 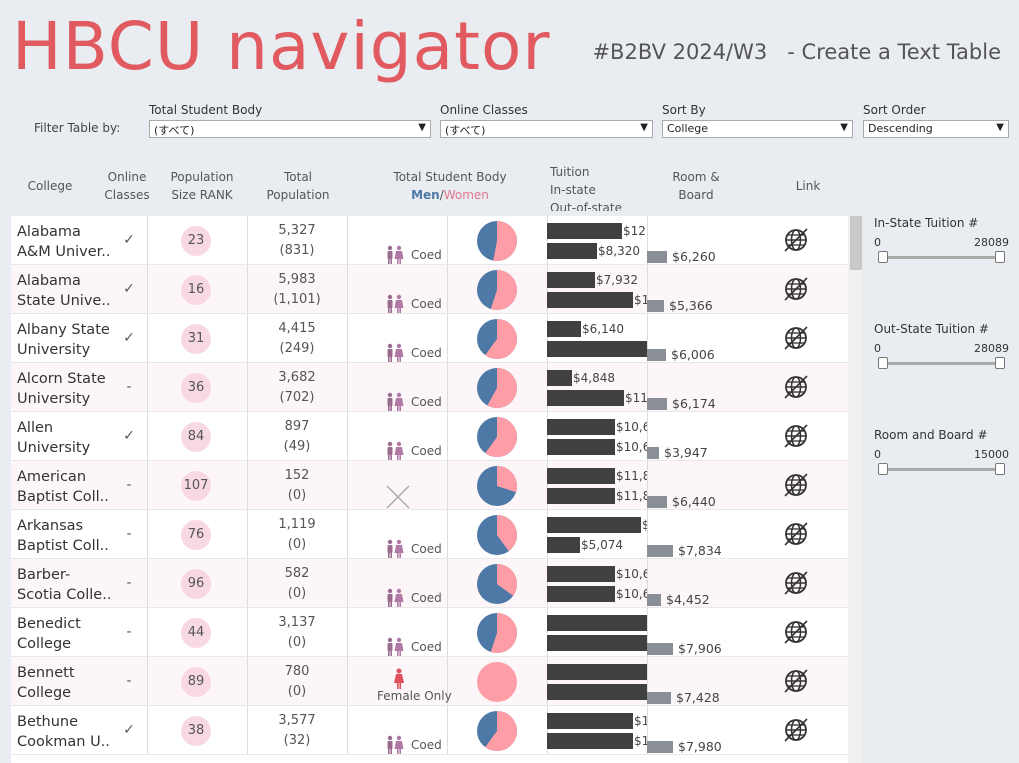 What do you see at coordinates (49, 232) in the screenshot?
I see `college-name-line: Alabama` at bounding box center [49, 232].